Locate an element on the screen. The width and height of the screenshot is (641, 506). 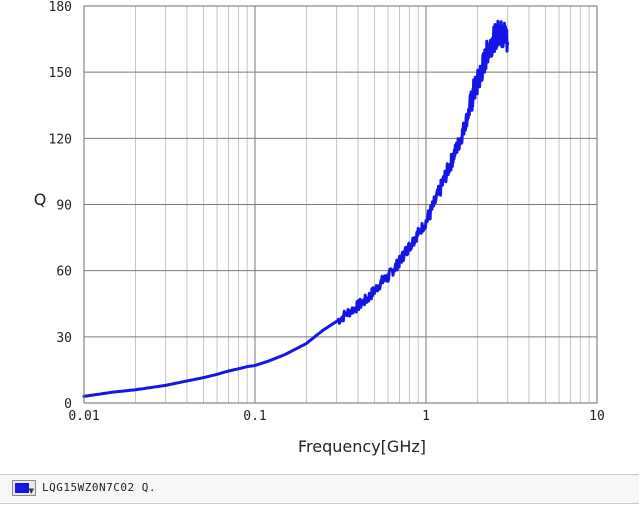
y-tick-label: 180 is located at coordinates (60, 7).